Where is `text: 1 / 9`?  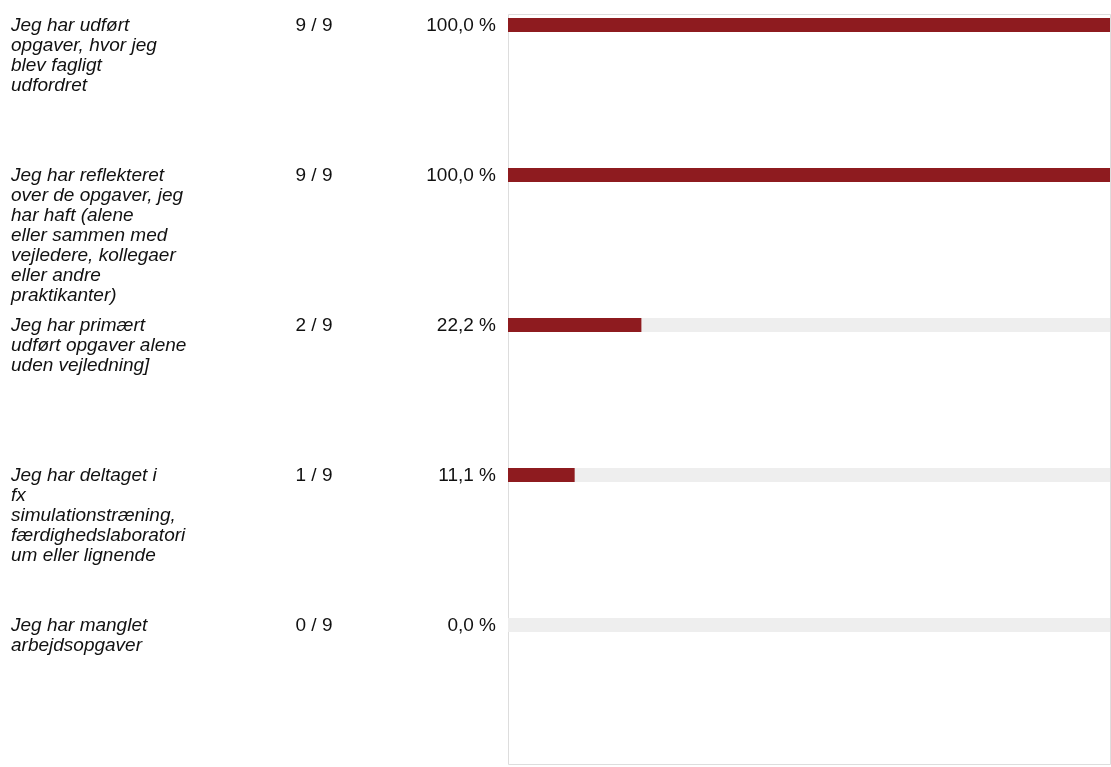
text: 1 / 9 is located at coordinates (314, 474).